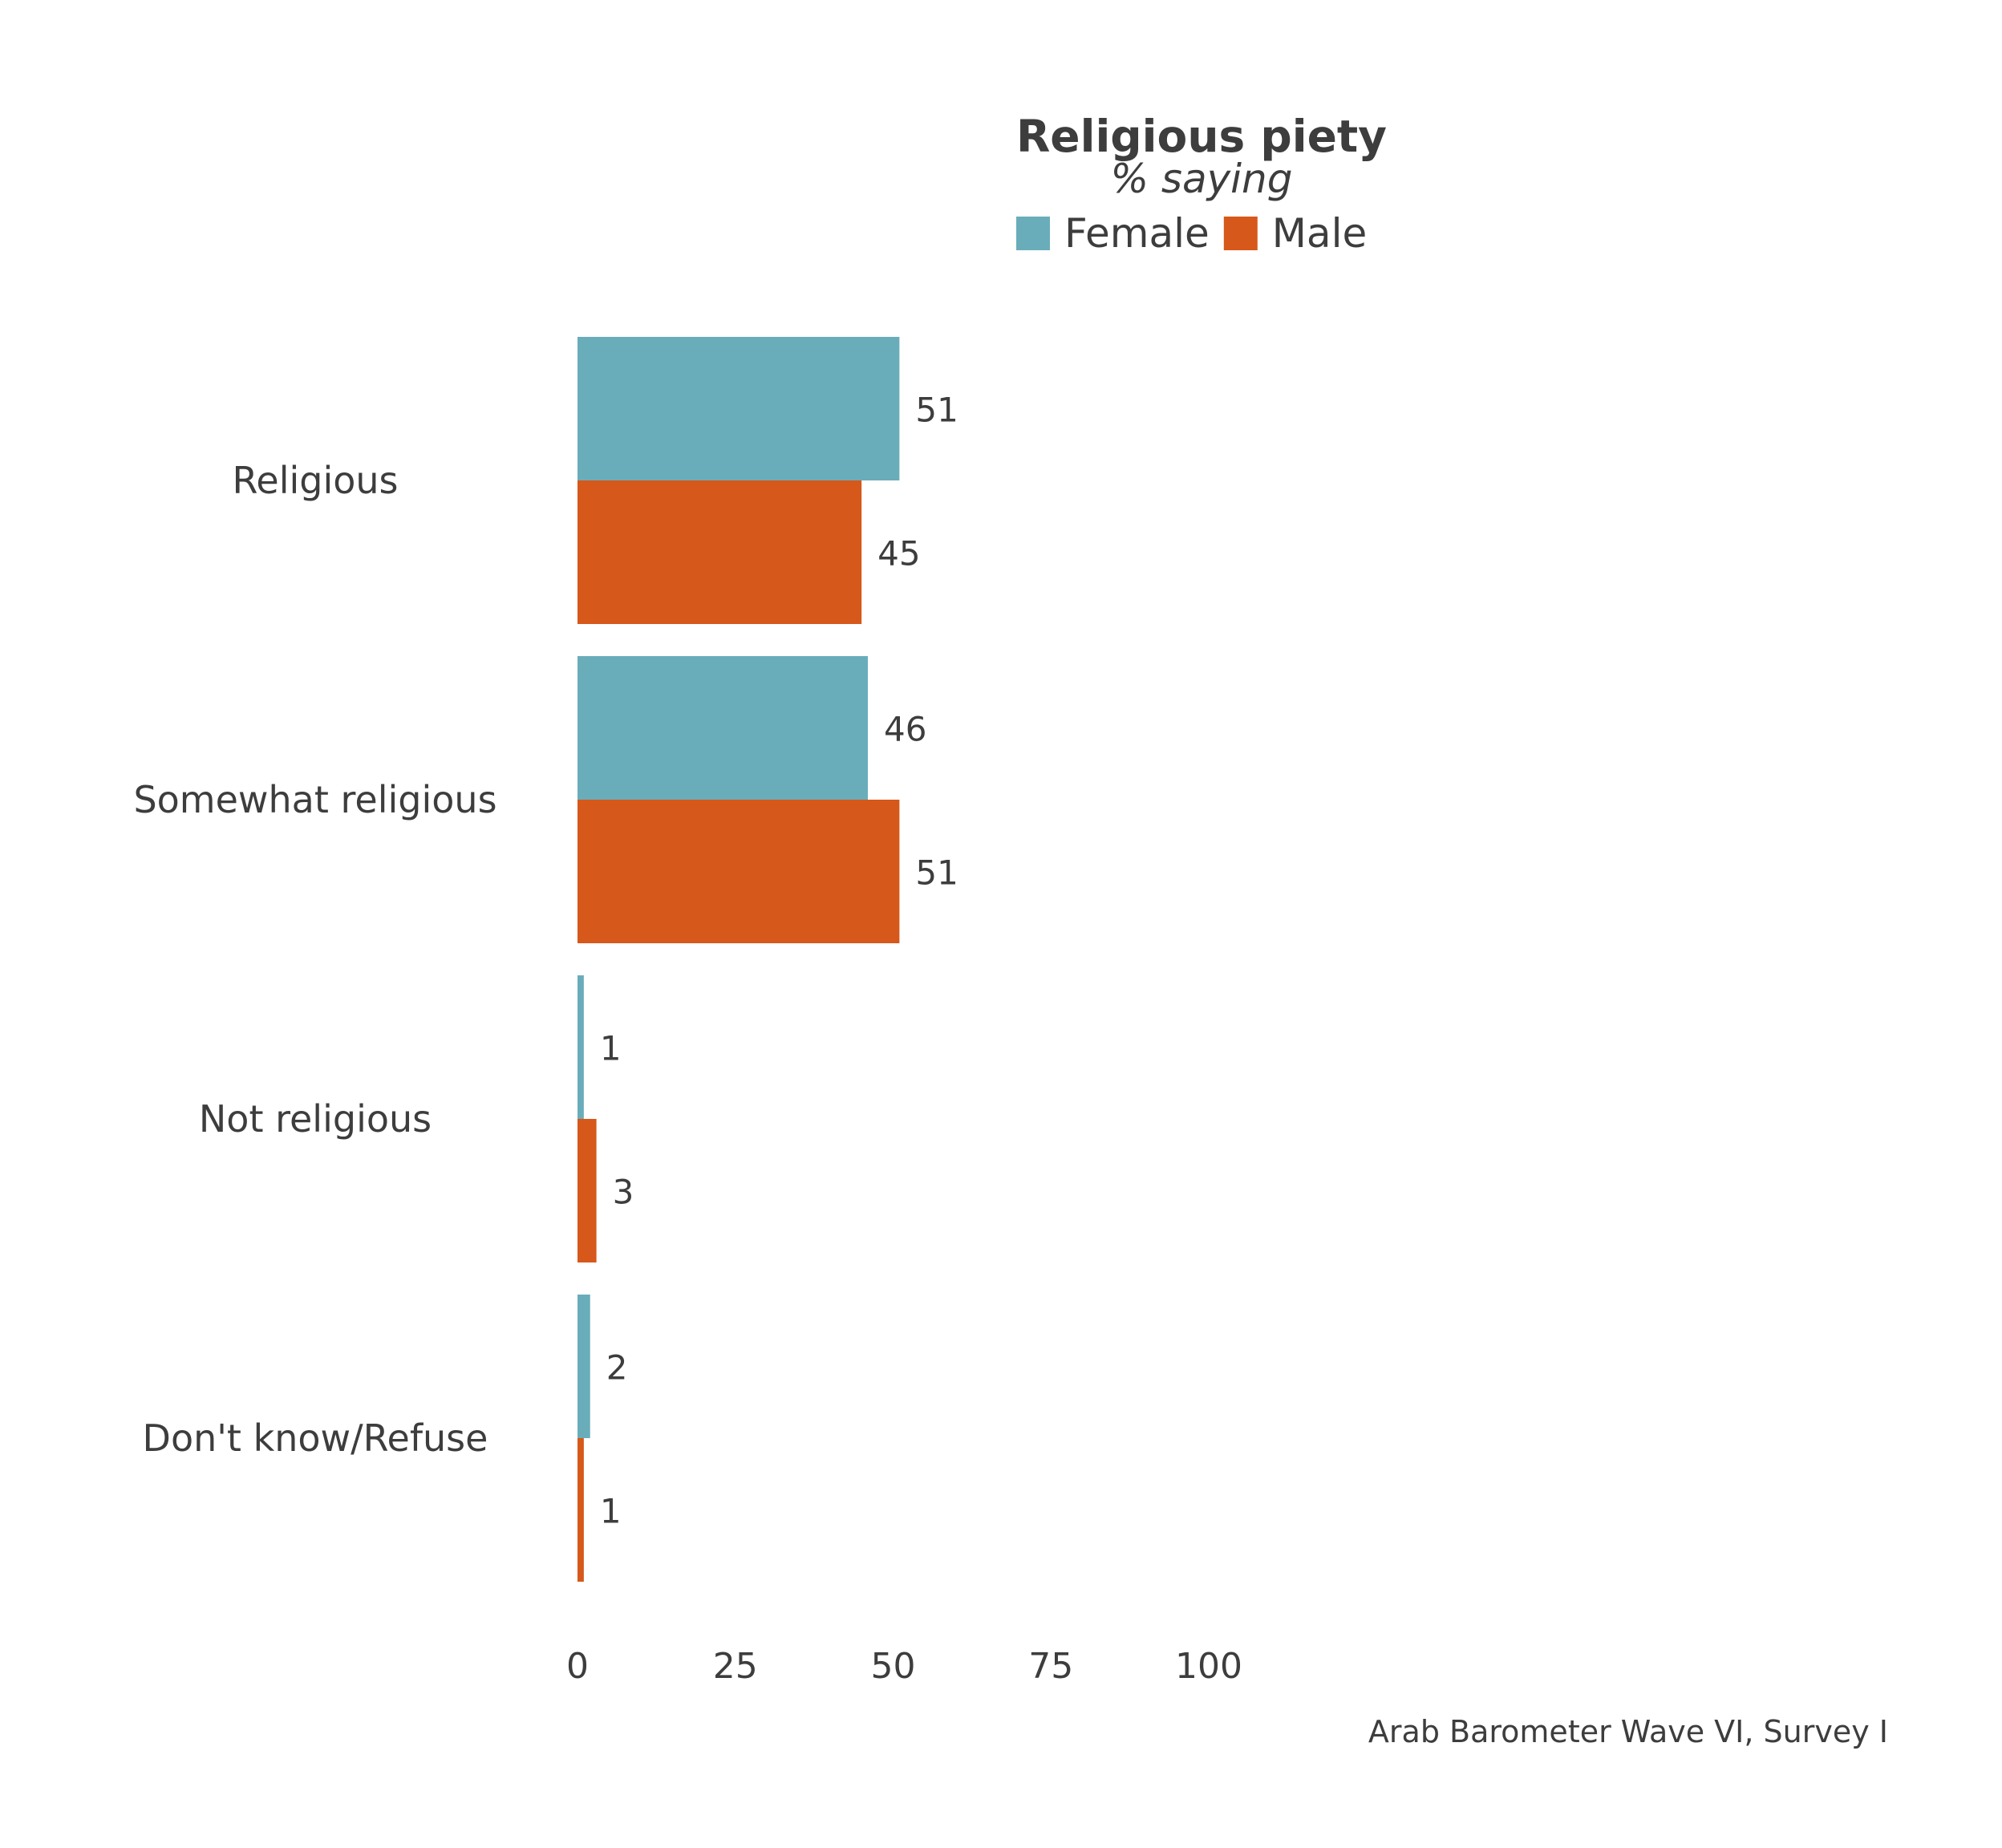 Image resolution: width=2002 pixels, height=1848 pixels. I want to click on value-label-not-religious-female: 1, so click(611, 1048).